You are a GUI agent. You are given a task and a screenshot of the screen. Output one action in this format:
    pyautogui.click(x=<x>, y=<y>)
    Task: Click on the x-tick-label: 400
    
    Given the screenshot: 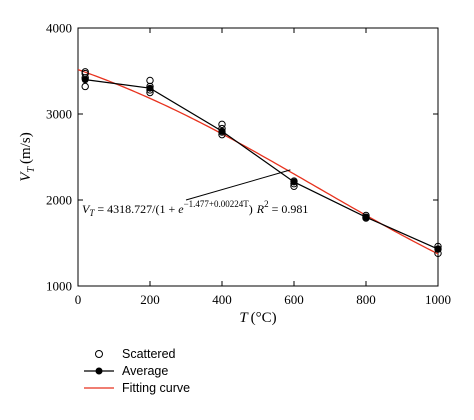 What is the action you would take?
    pyautogui.click(x=222, y=299)
    